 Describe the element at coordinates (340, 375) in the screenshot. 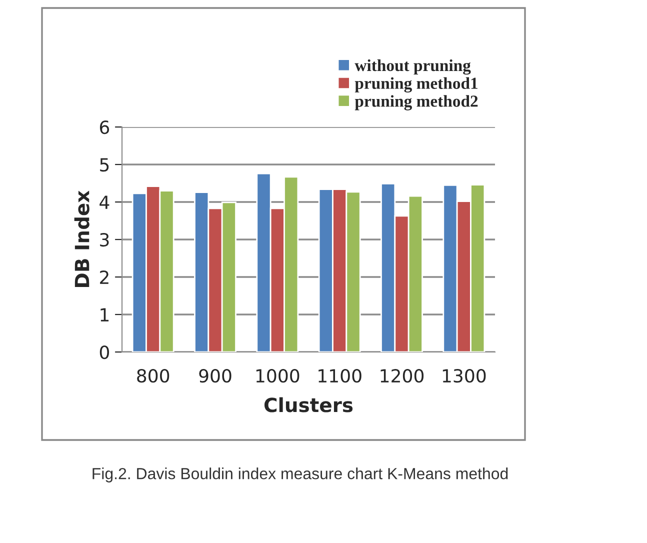

I see `x-tick-label: 1100` at that location.